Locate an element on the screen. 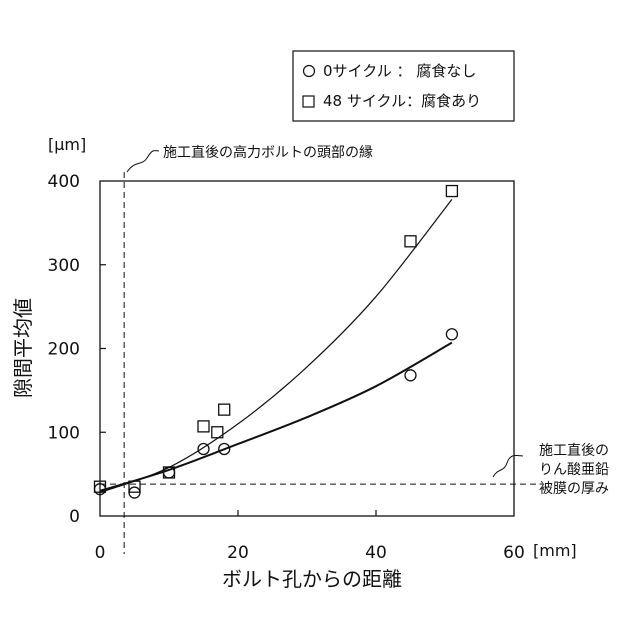  y-tick-label: 100 is located at coordinates (64, 433).